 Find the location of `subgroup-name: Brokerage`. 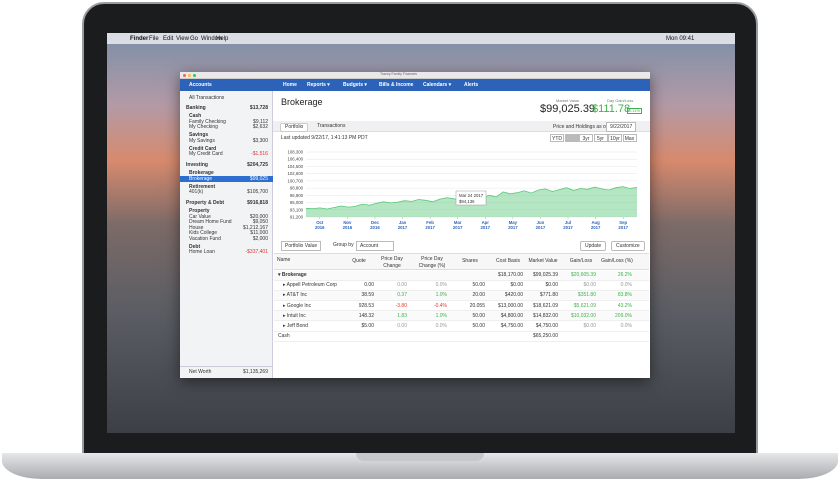

subgroup-name: Brokerage is located at coordinates (201, 173).